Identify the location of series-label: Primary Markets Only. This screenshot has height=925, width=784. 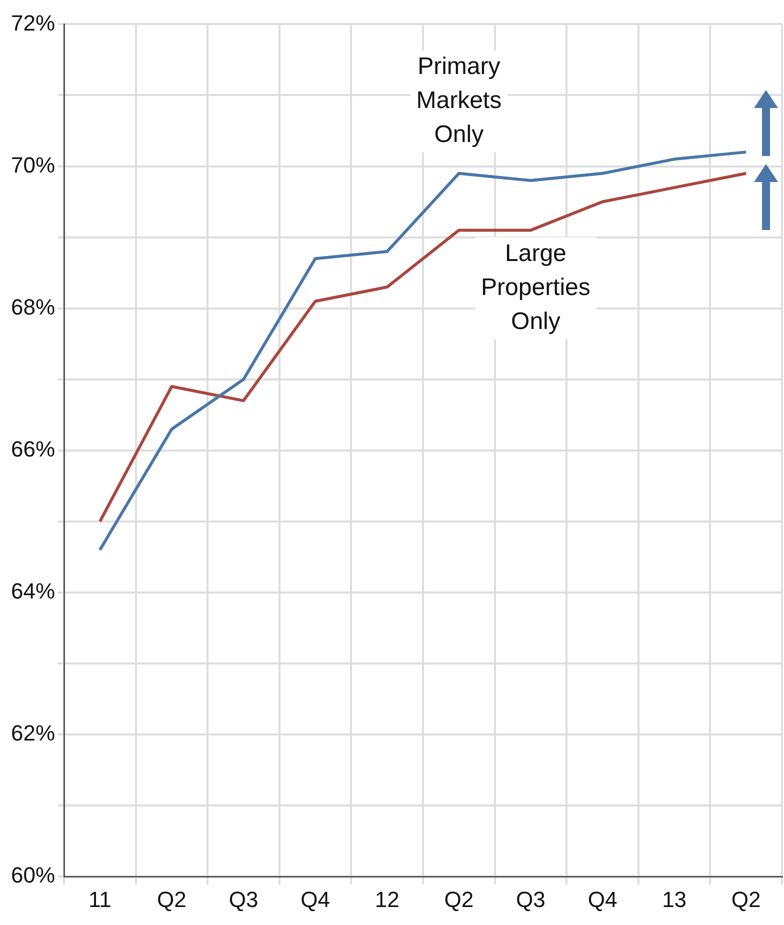
(459, 100).